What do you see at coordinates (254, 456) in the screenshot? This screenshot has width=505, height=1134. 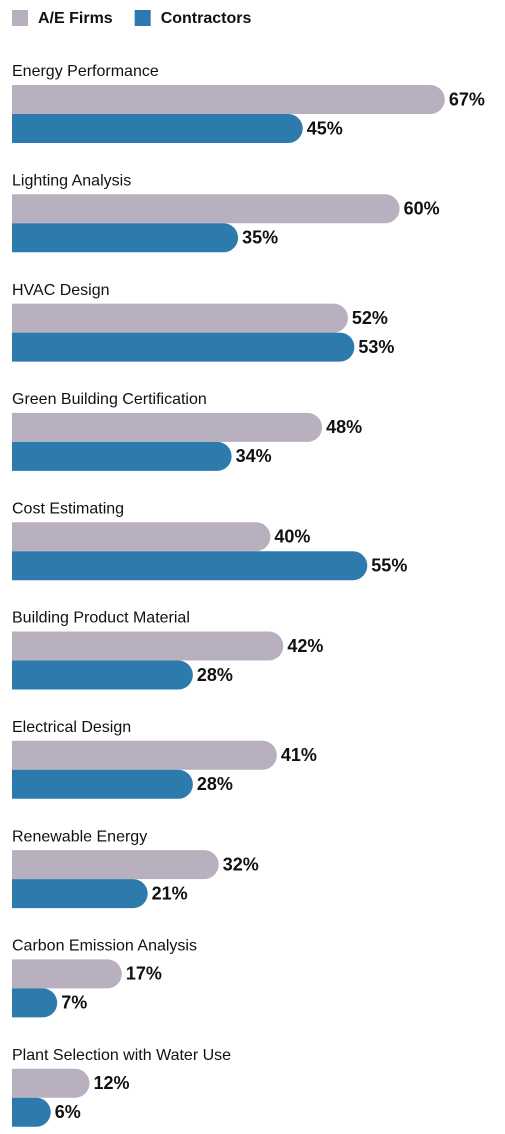 I see `value-label: 34%` at bounding box center [254, 456].